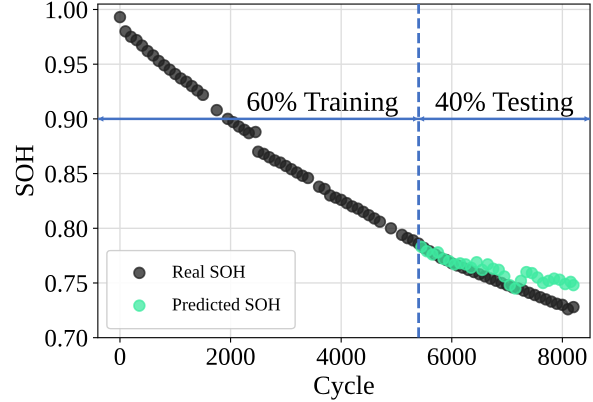 This screenshot has height=402, width=593. Describe the element at coordinates (120, 356) in the screenshot. I see `x-tick-label: 0` at that location.